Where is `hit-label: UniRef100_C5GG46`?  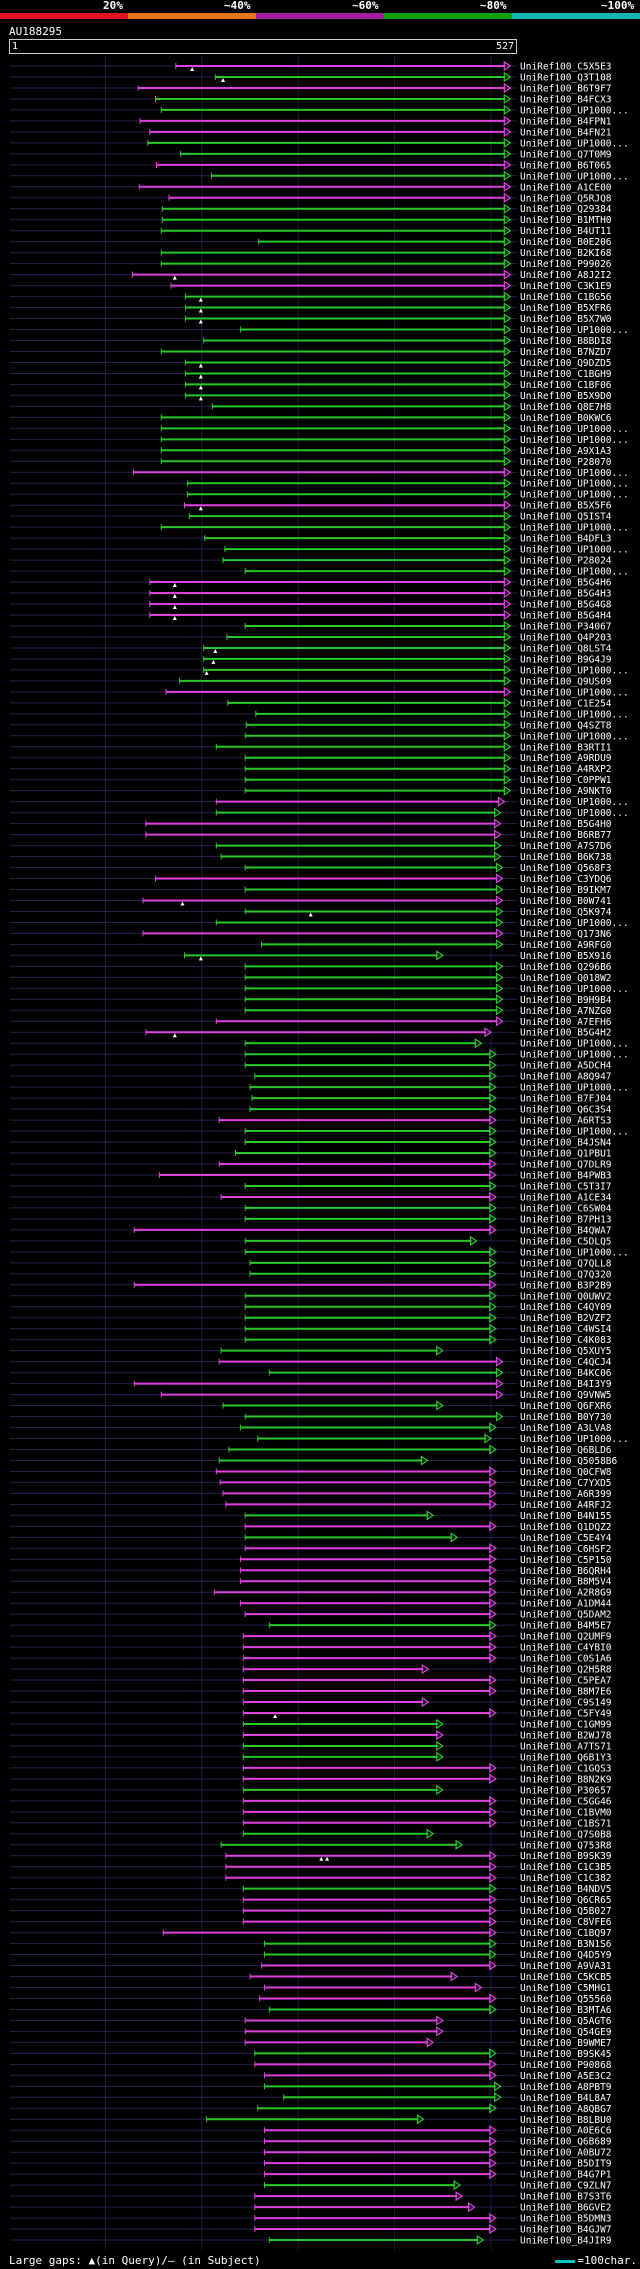
hit-label: UniRef100_C5GG46 is located at coordinates (566, 1801).